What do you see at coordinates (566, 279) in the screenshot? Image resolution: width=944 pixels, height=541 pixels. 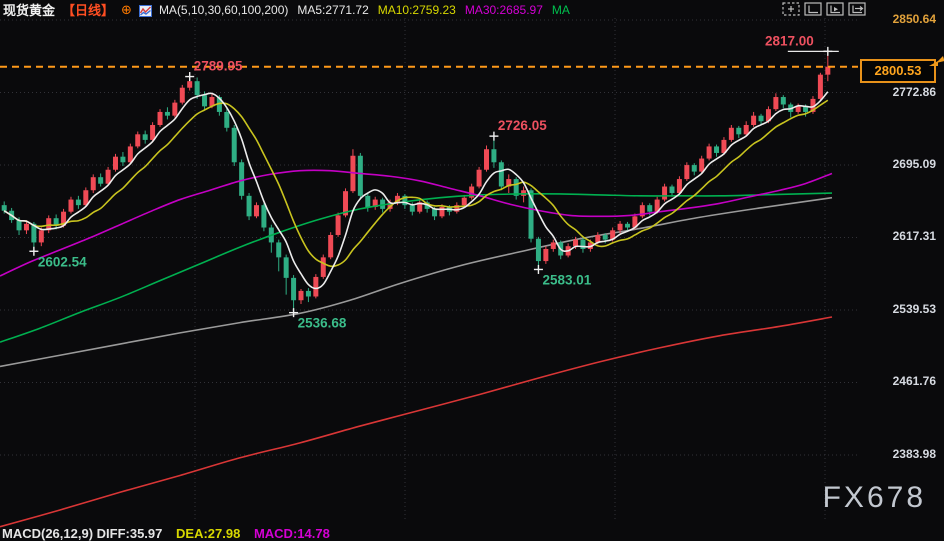 I see `extreme-price-label: 2583.01` at bounding box center [566, 279].